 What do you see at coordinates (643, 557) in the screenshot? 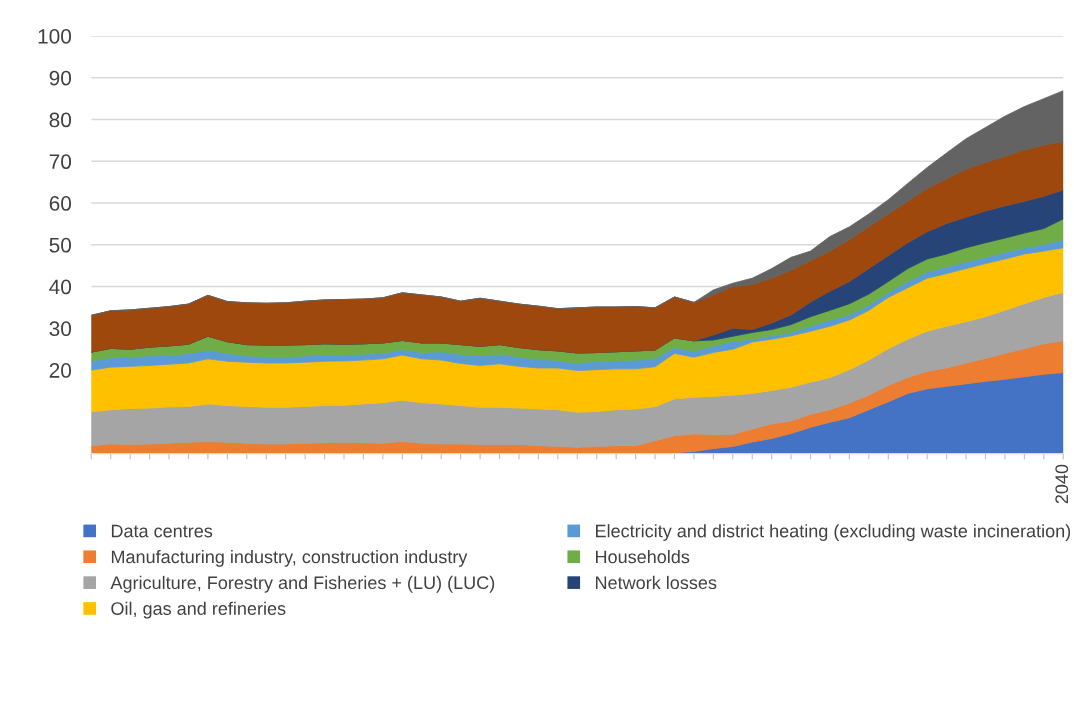
I see `legend-label: Households` at bounding box center [643, 557].